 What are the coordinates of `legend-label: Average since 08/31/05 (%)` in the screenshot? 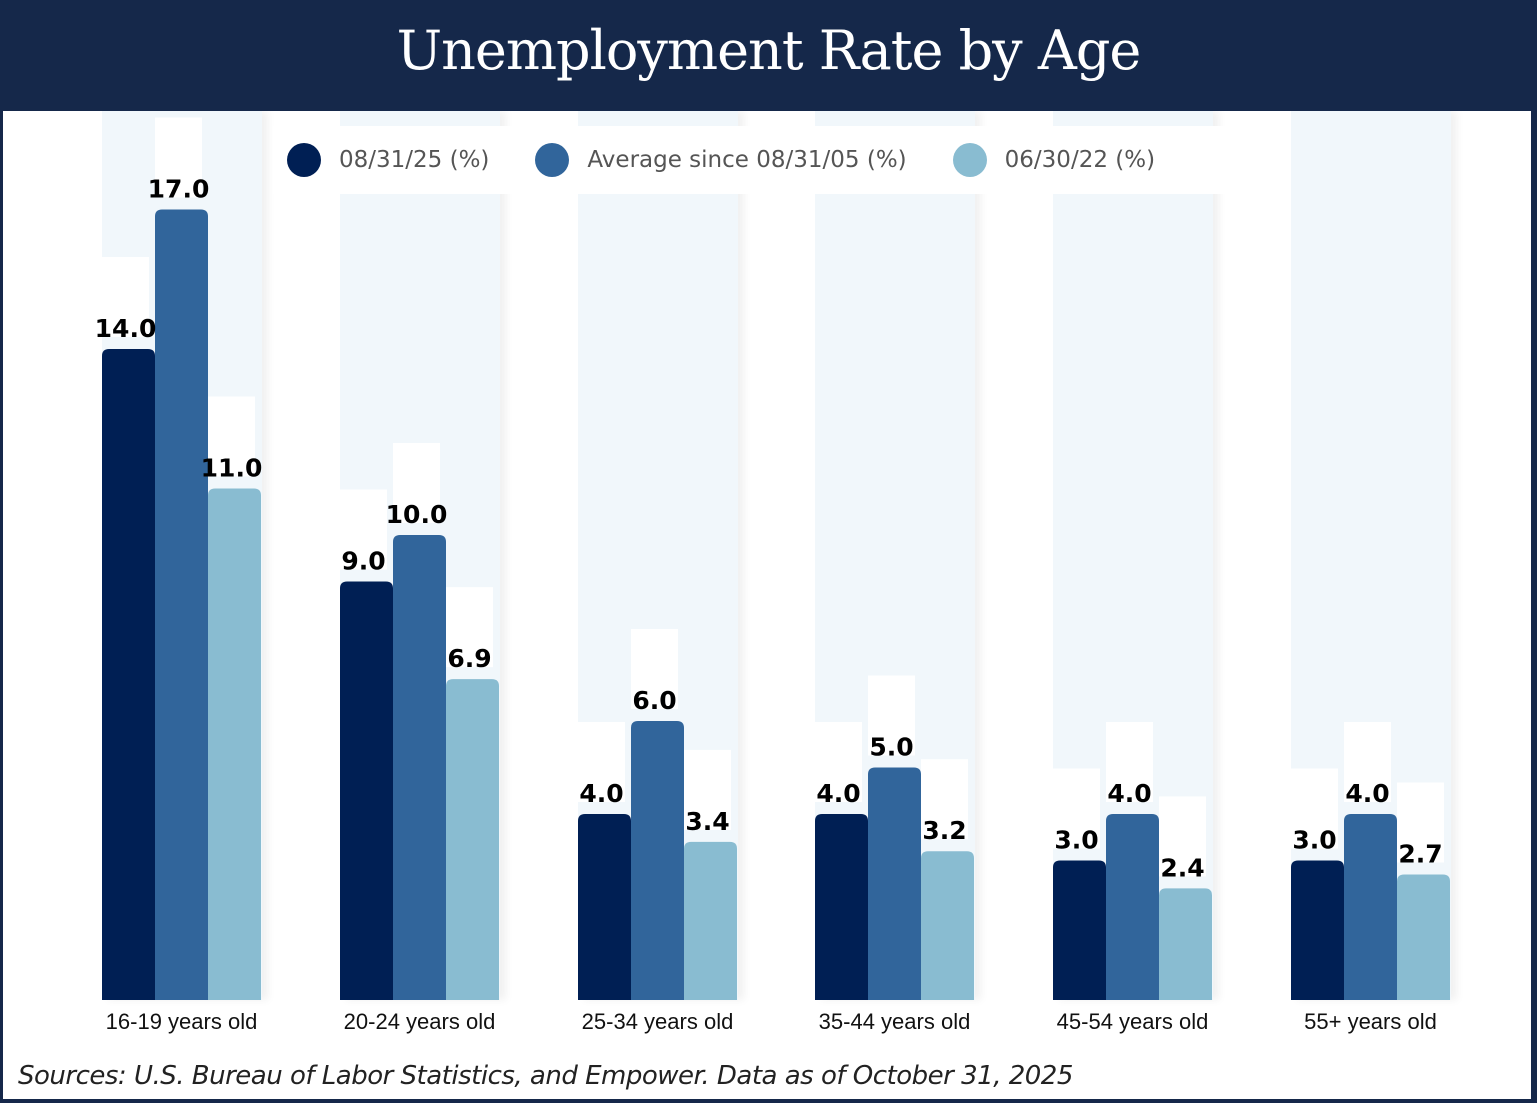 It's located at (747, 160).